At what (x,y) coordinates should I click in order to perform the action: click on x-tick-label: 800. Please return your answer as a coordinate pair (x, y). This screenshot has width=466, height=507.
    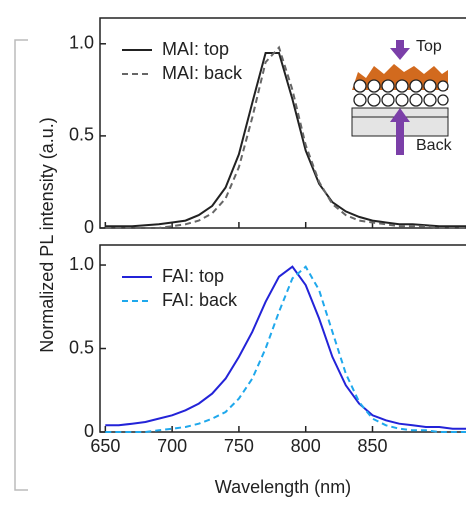
    Looking at the image, I should click on (306, 446).